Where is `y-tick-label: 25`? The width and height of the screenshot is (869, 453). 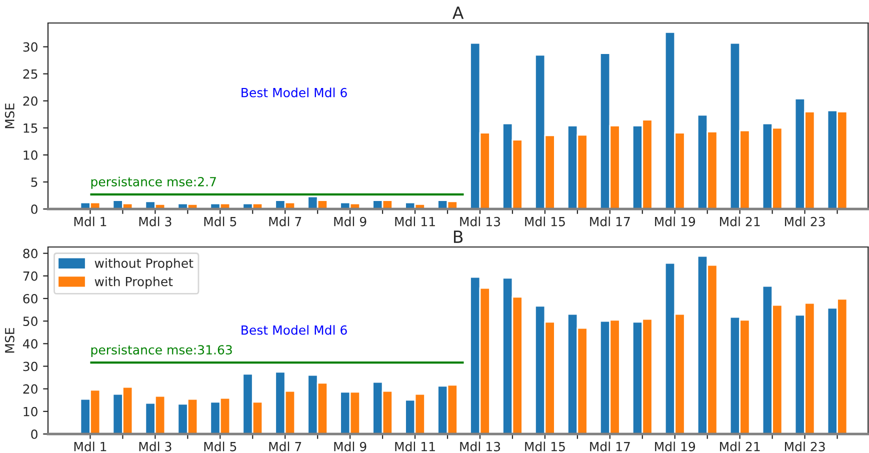 y-tick-label: 25 is located at coordinates (30, 74).